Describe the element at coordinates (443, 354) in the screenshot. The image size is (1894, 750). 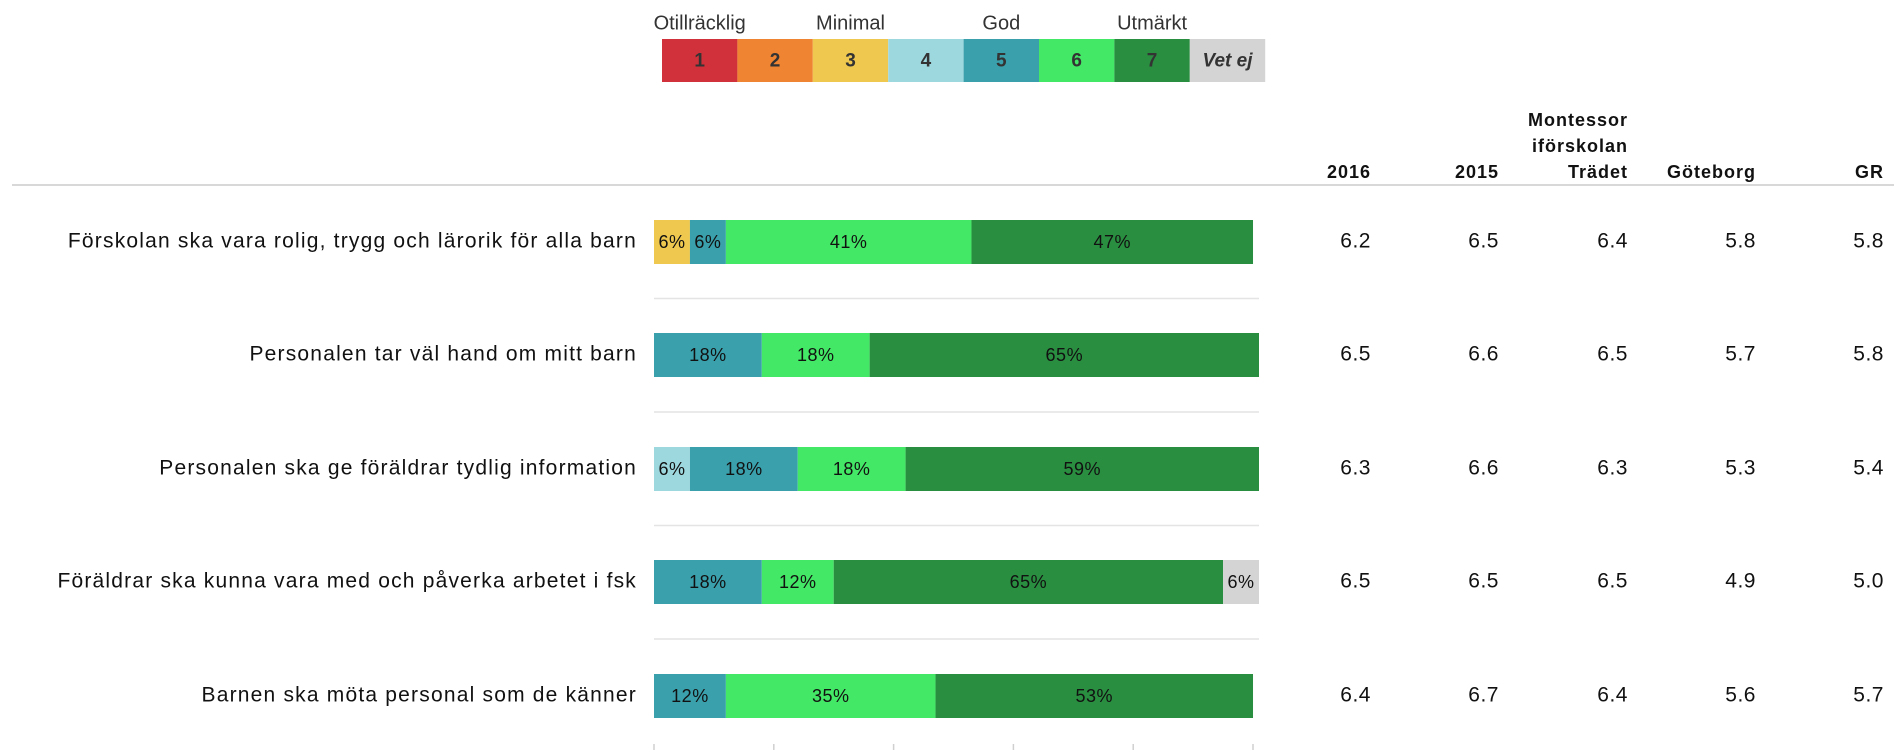
I see `row-label: Personalen tar väl hand om mitt barn` at that location.